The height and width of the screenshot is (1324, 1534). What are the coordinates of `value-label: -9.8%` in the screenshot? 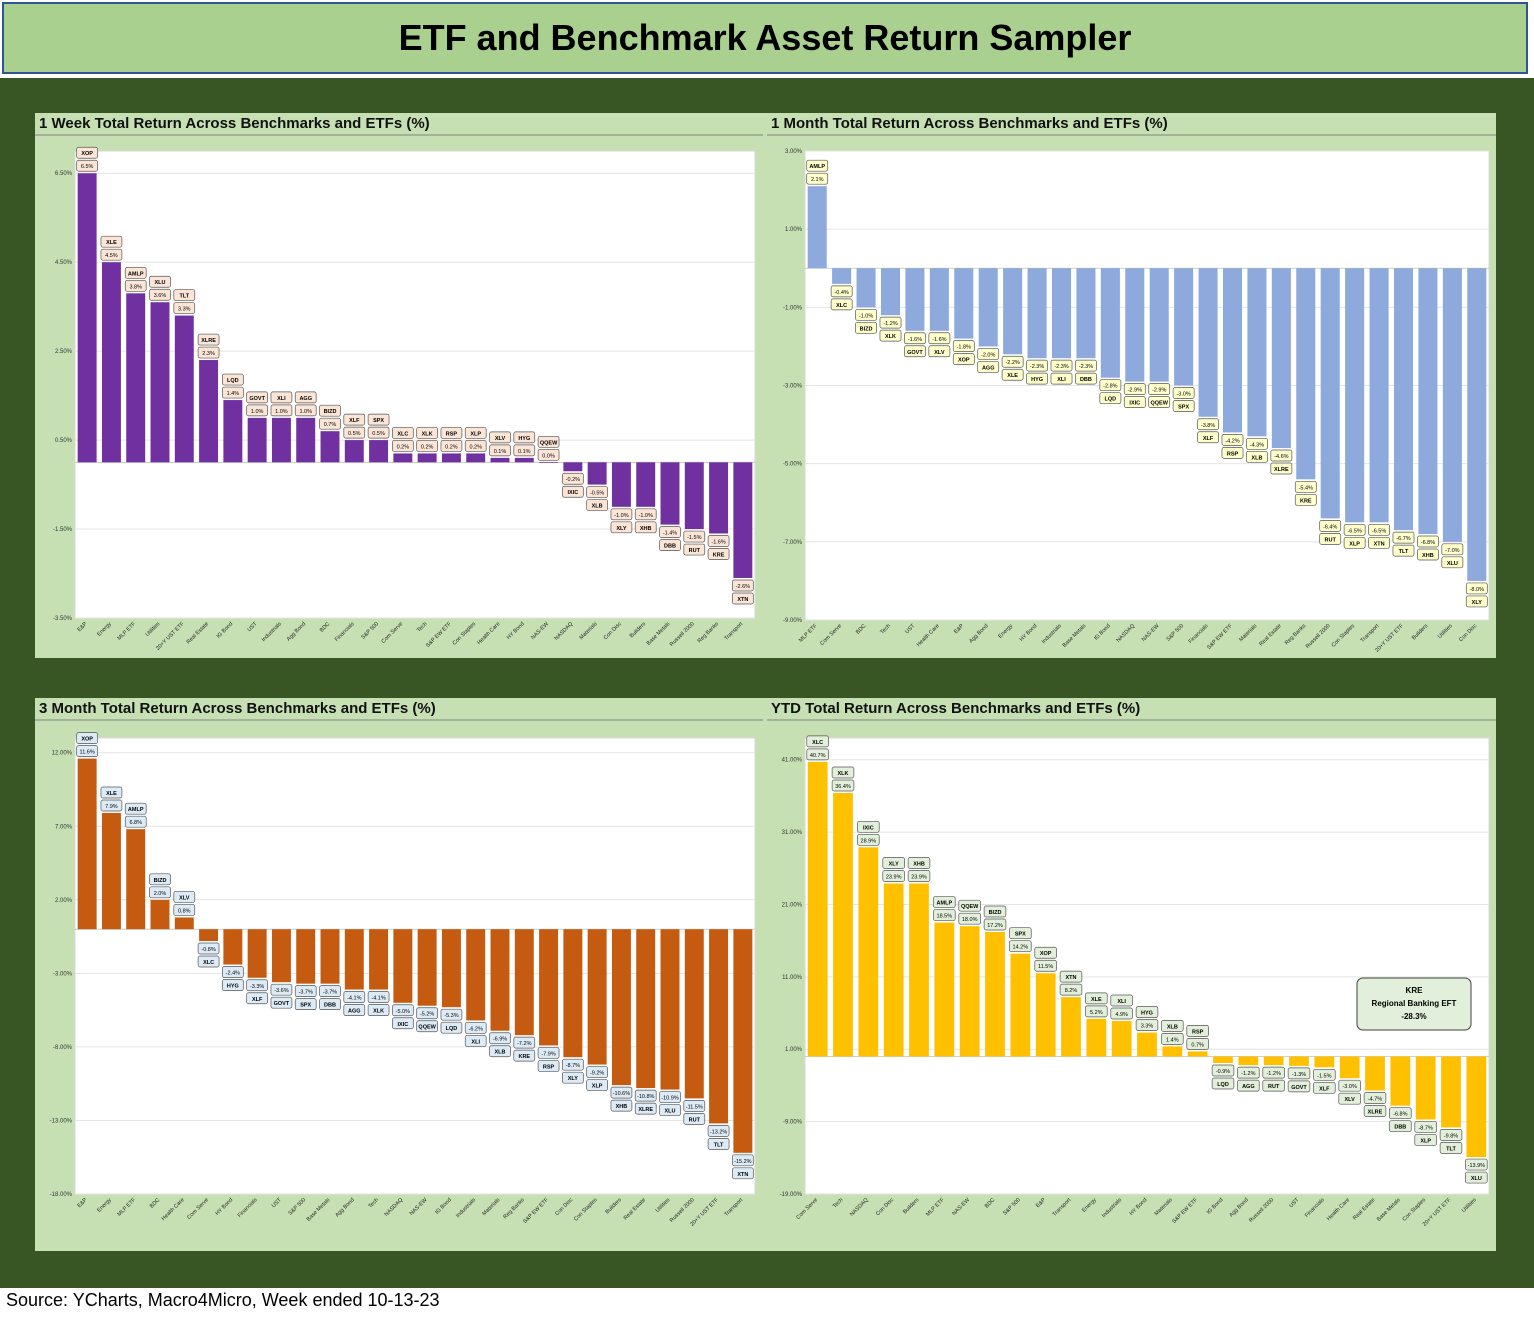 It's located at (1451, 1136).